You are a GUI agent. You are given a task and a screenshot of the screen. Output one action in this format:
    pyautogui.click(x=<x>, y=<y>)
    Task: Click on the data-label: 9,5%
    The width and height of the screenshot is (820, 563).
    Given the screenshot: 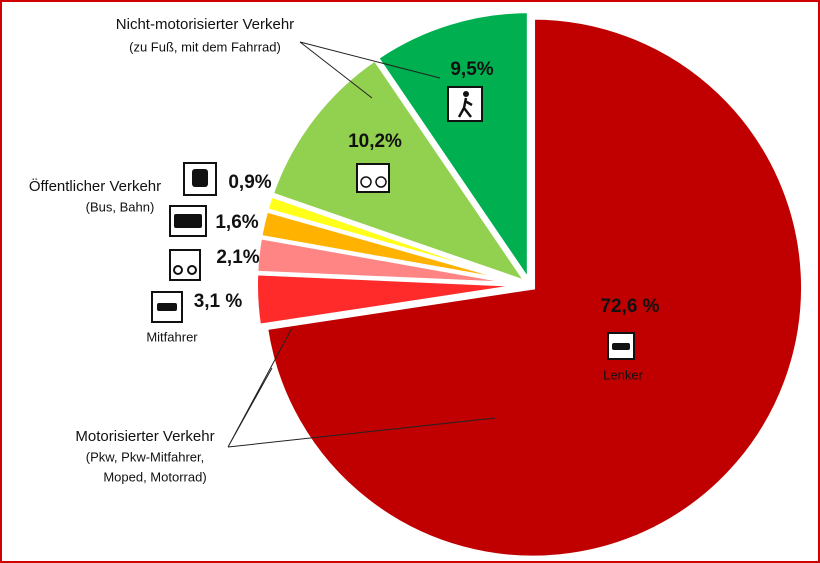 What is the action you would take?
    pyautogui.click(x=471, y=69)
    